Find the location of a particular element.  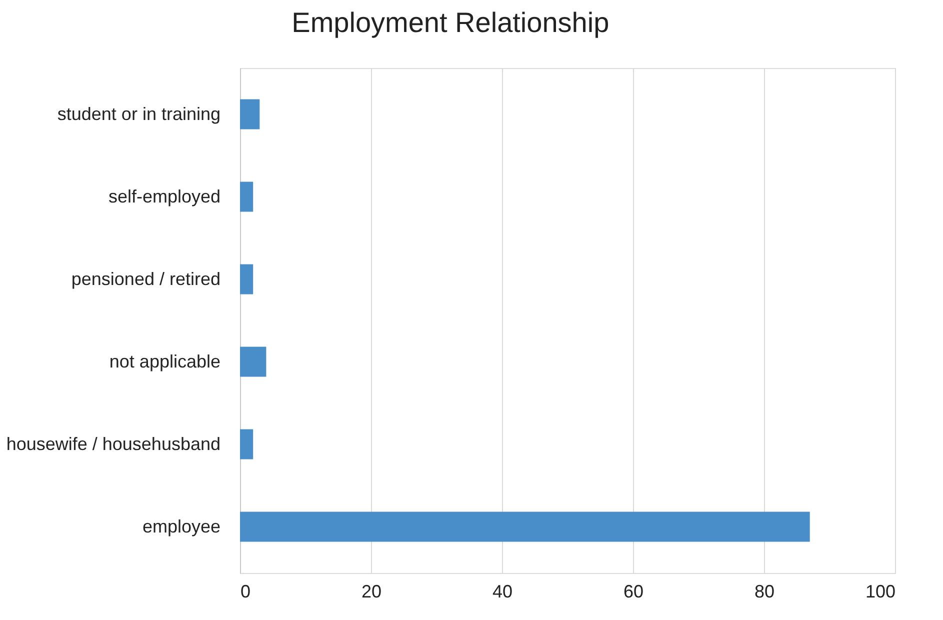

x-tick-label: 80 is located at coordinates (764, 592).